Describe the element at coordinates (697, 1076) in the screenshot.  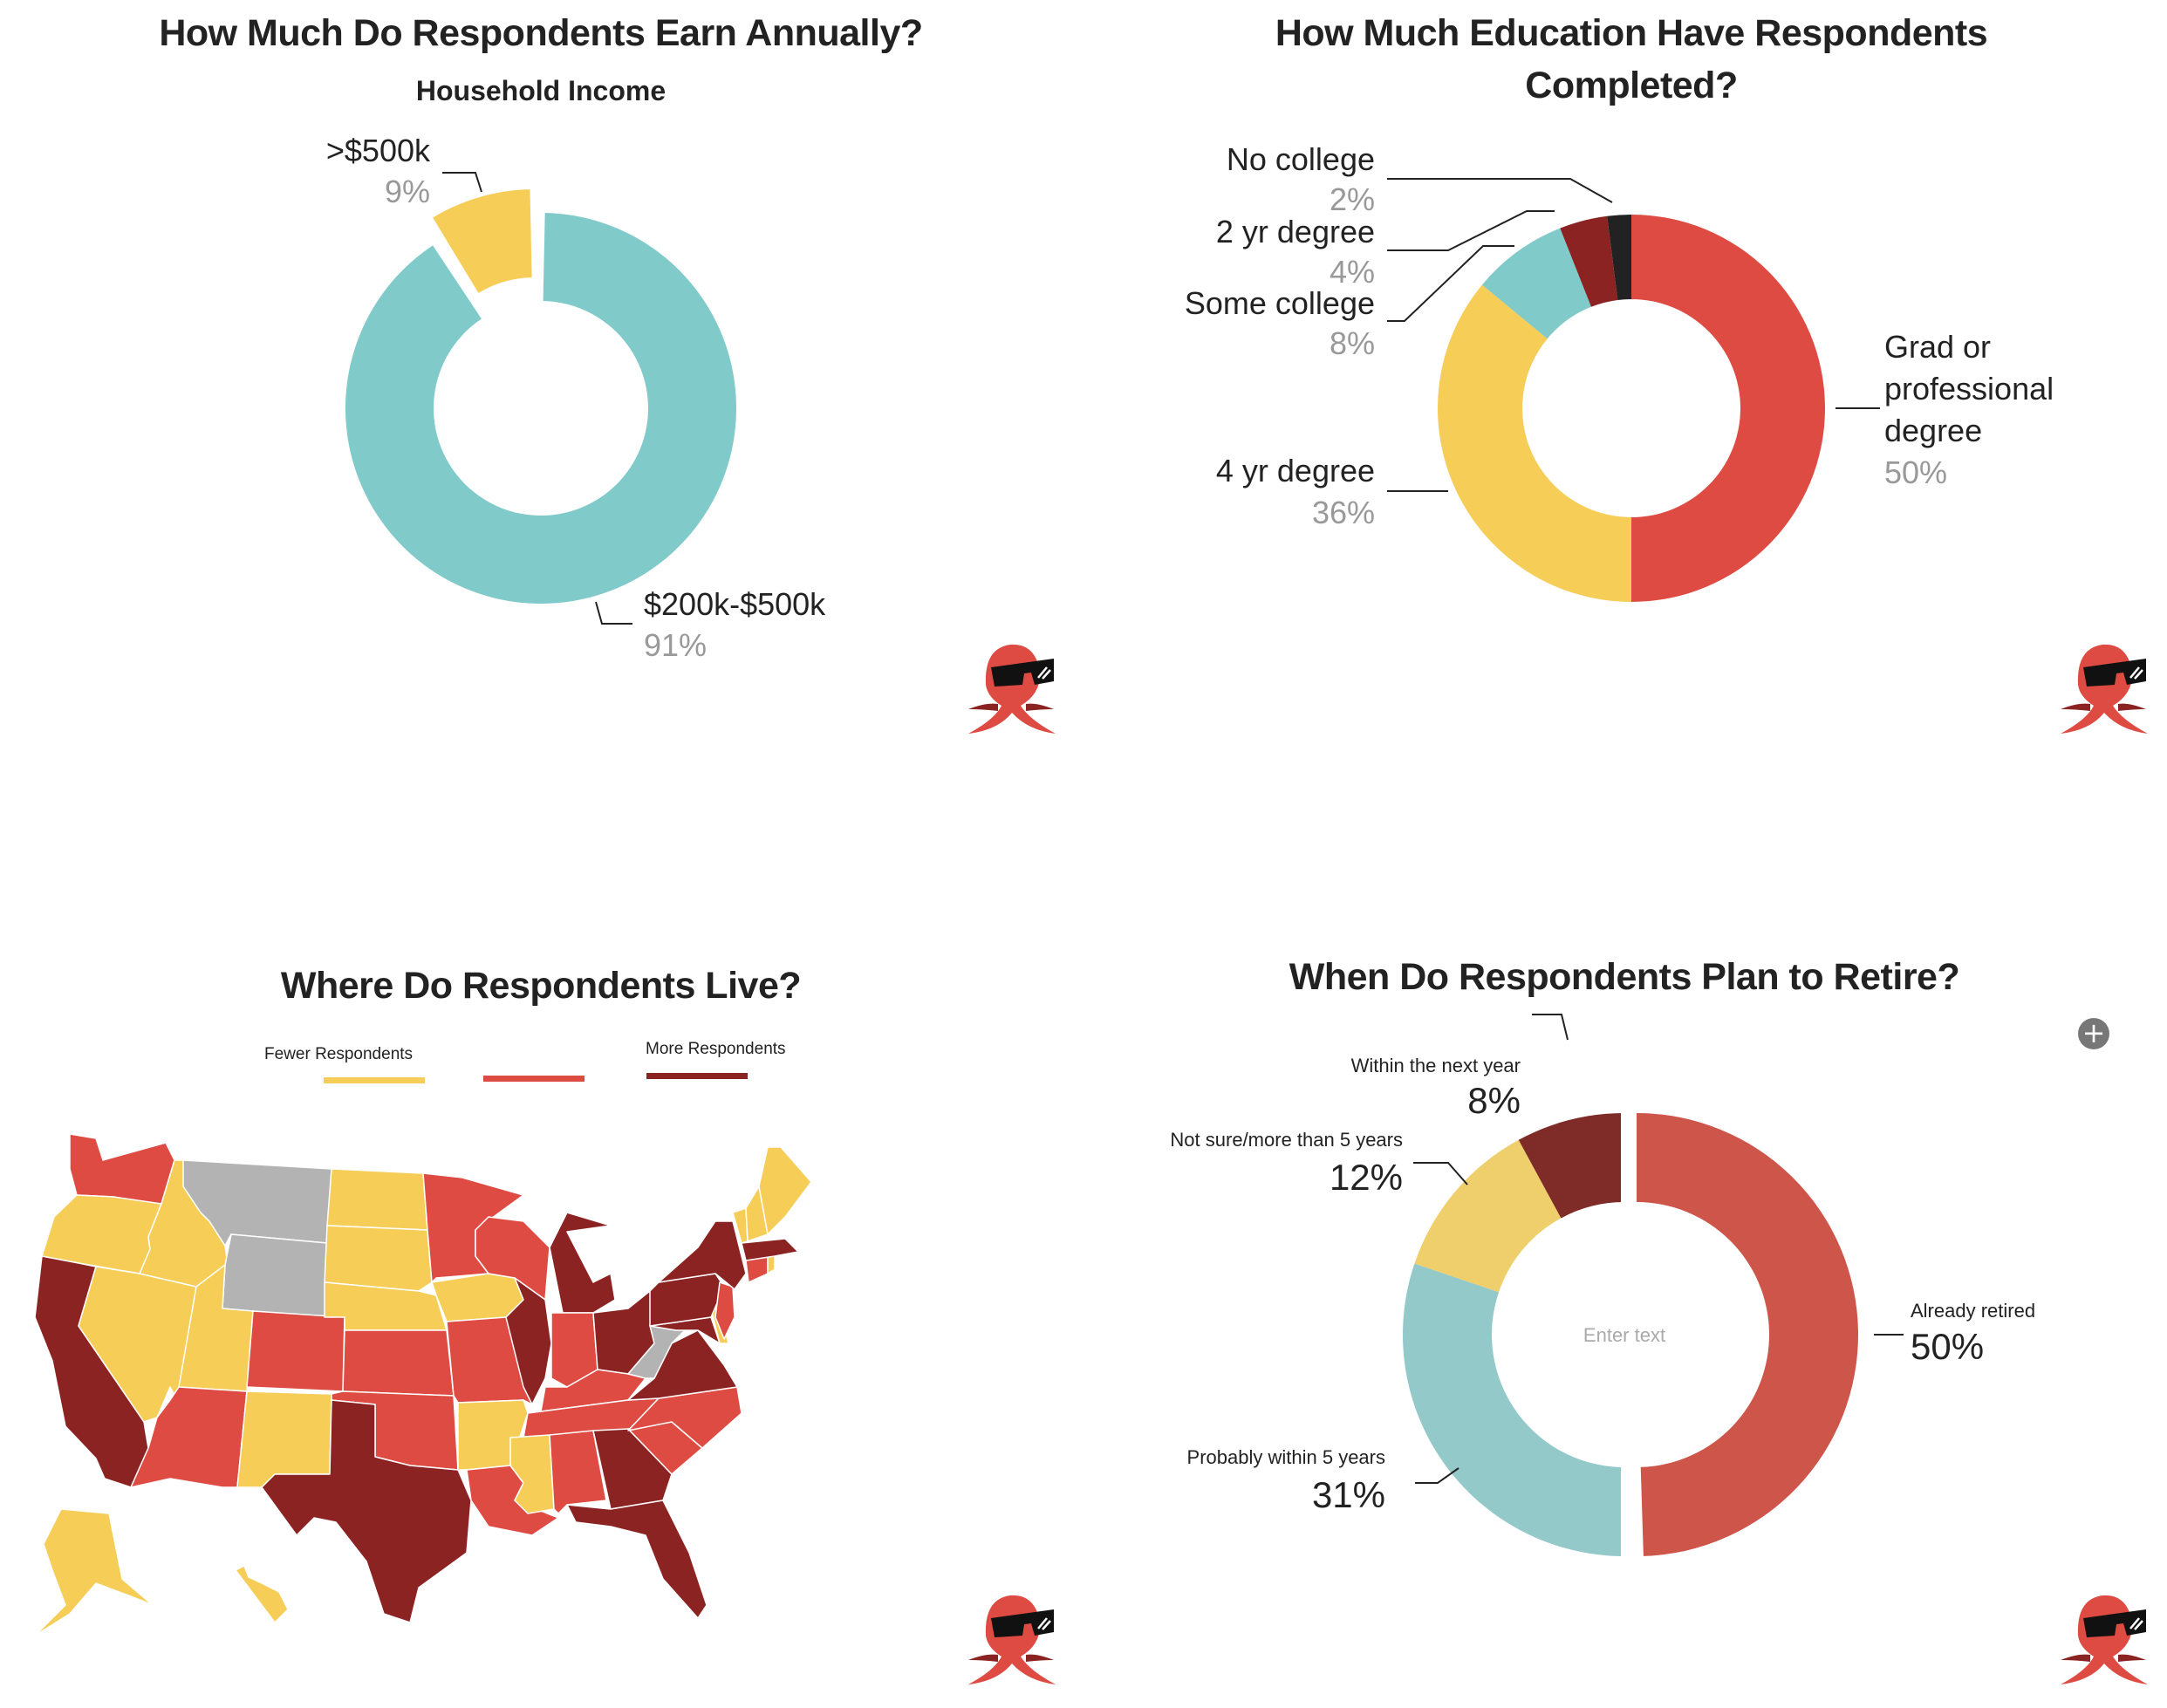
I see `legend-swatch-more` at that location.